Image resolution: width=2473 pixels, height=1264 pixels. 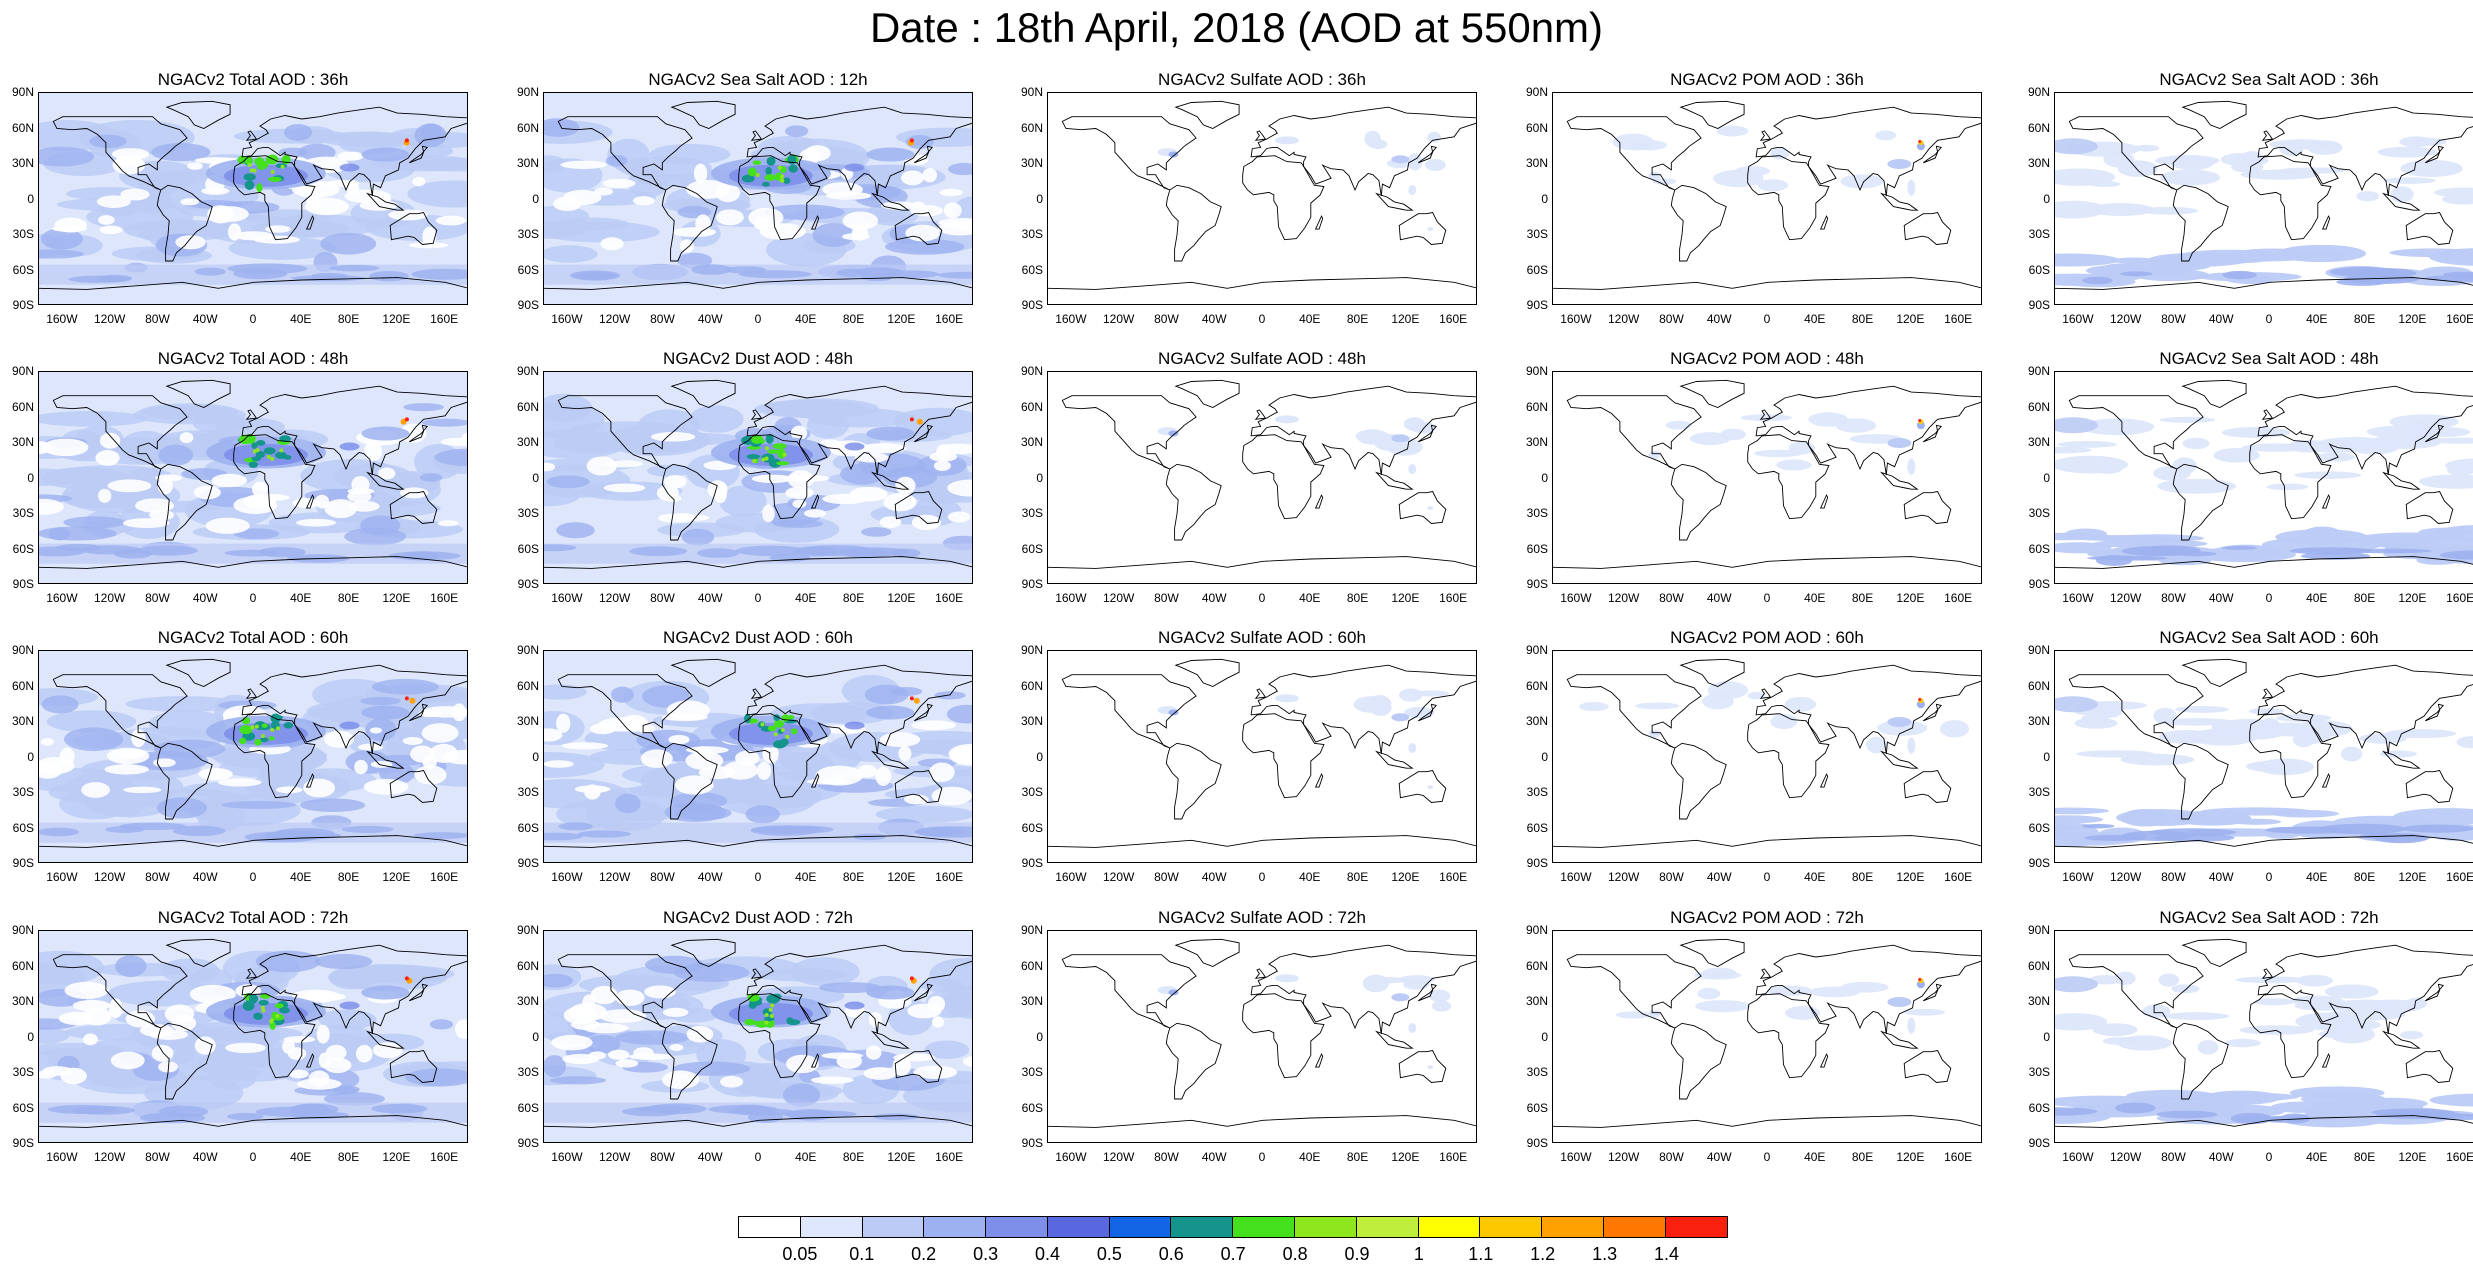 I want to click on colorbar-label: 1, so click(x=1418, y=1254).